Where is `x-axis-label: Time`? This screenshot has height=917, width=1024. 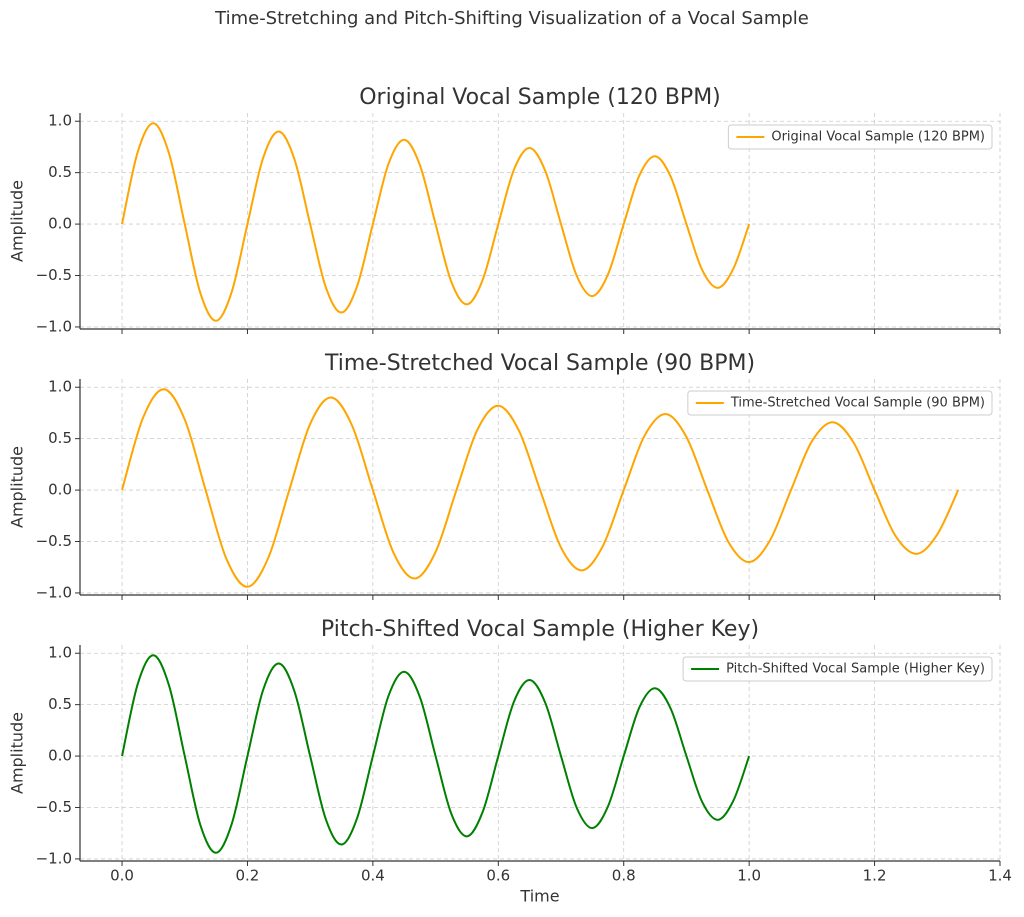 x-axis-label: Time is located at coordinates (539, 896).